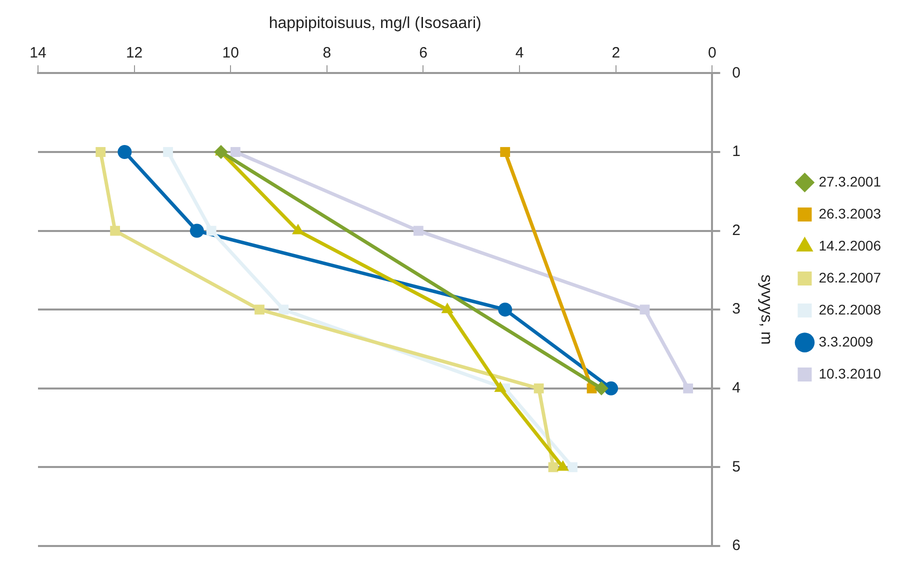 This screenshot has height=567, width=901. What do you see at coordinates (616, 53) in the screenshot?
I see `x-tick-label: 2` at bounding box center [616, 53].